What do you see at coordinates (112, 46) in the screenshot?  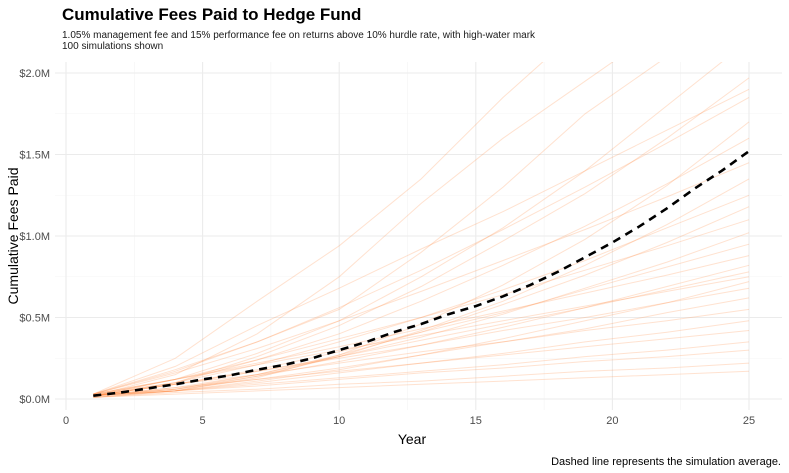 I see `chart-subtitle-line-2: 100 simulations shown` at bounding box center [112, 46].